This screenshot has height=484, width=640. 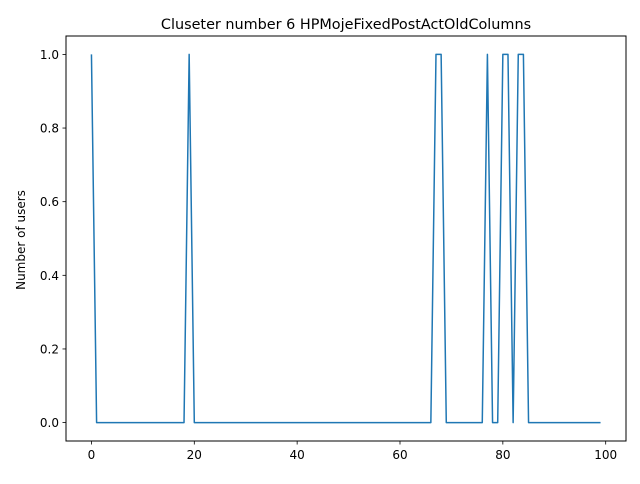 What do you see at coordinates (605, 455) in the screenshot?
I see `x-tick-label: 100` at bounding box center [605, 455].